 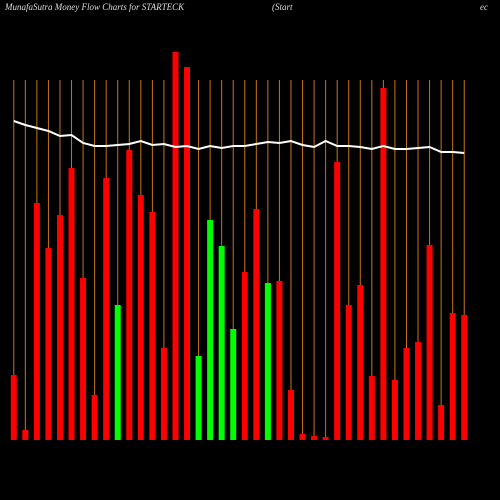 I want to click on chart-subtitle: ec, so click(x=484, y=7).